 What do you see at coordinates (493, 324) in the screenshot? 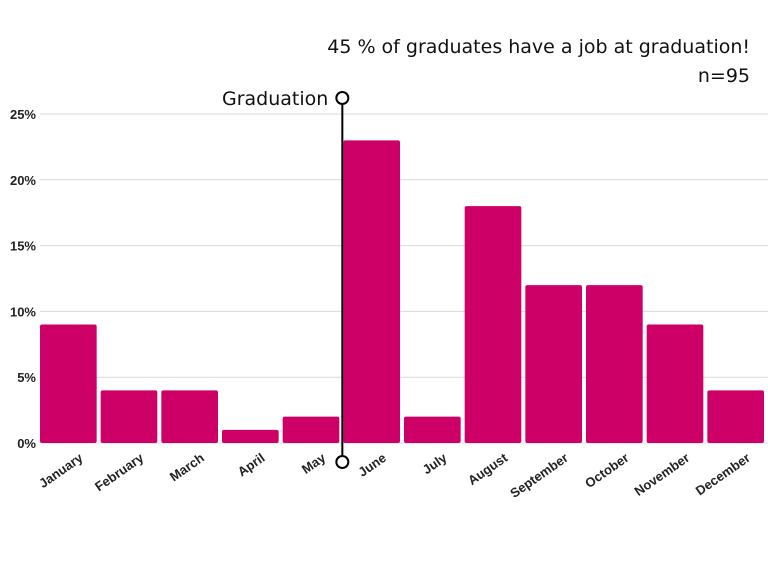
I see `bar-august` at bounding box center [493, 324].